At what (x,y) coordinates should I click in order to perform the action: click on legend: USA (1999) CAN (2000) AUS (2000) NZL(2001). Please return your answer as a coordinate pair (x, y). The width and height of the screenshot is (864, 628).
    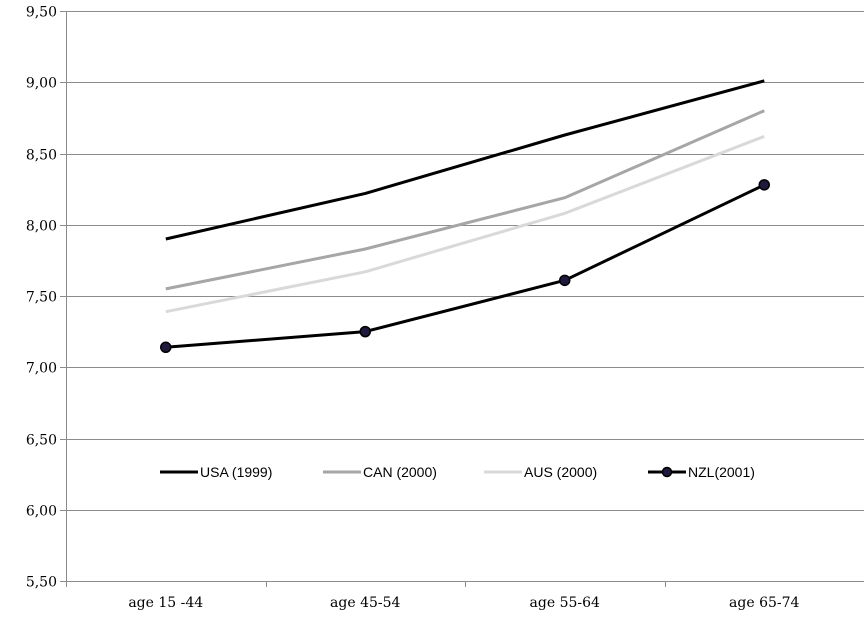
    Looking at the image, I should click on (457, 472).